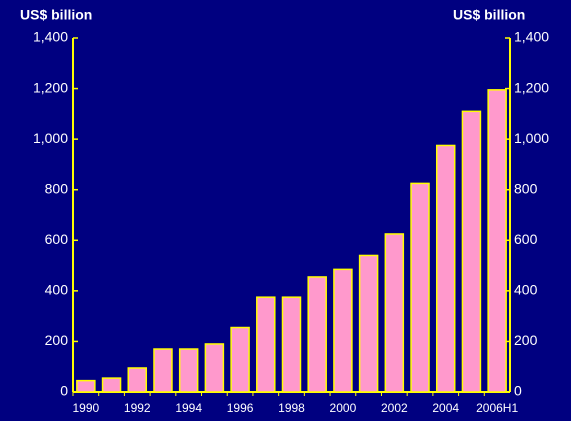 This screenshot has height=421, width=571. What do you see at coordinates (50, 37) in the screenshot?
I see `y-tick-label: 1,400` at bounding box center [50, 37].